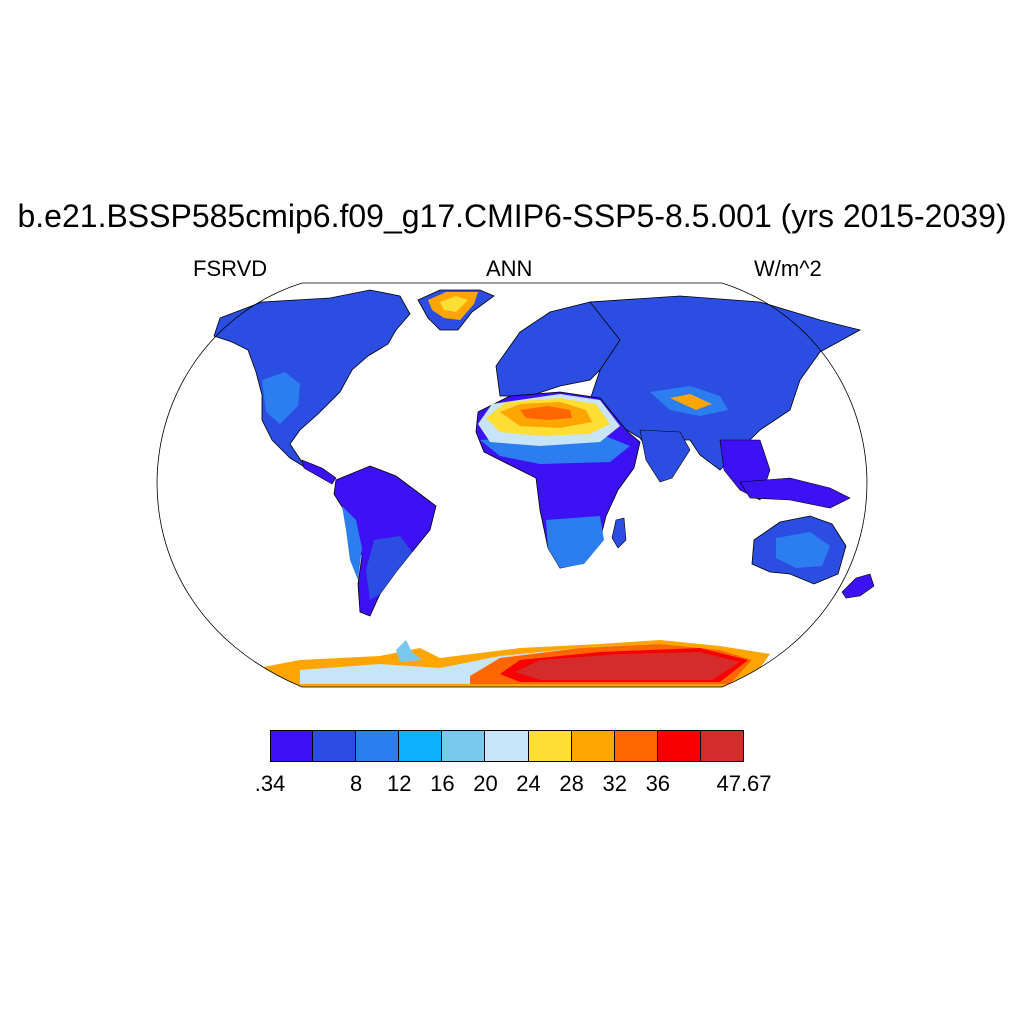  Describe the element at coordinates (312, 382) in the screenshot. I see `north-america` at that location.